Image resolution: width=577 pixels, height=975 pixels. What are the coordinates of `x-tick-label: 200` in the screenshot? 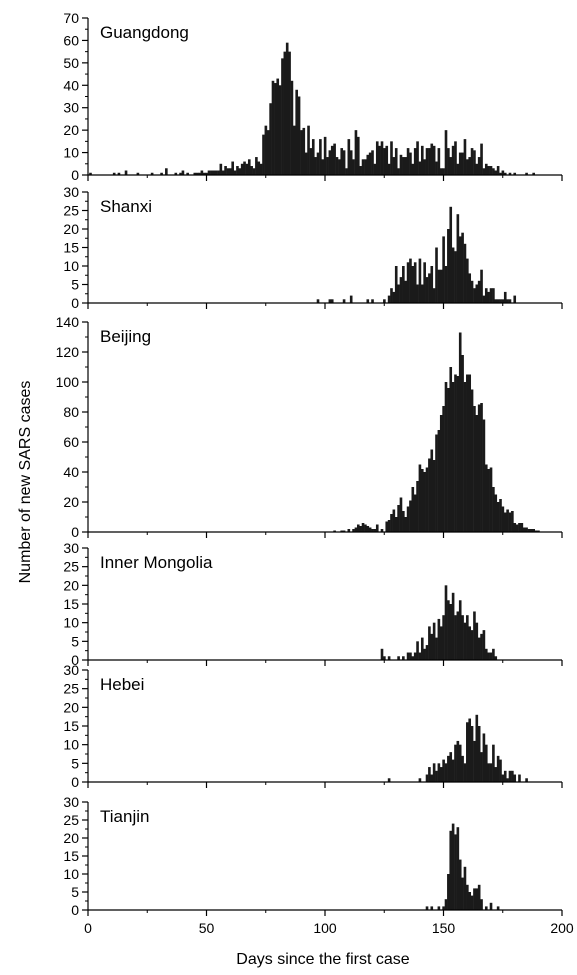 It's located at (562, 928).